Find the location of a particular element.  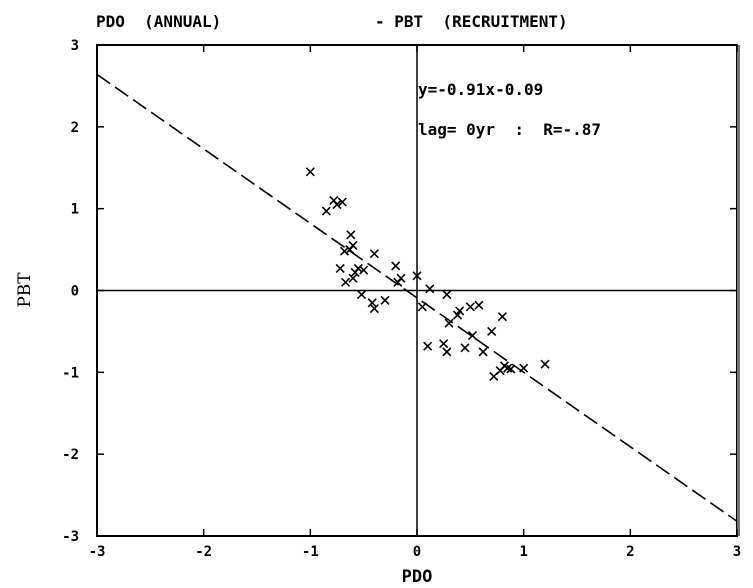

chart-title-right: - PBT (RECRUITMENT) is located at coordinates (471, 21).